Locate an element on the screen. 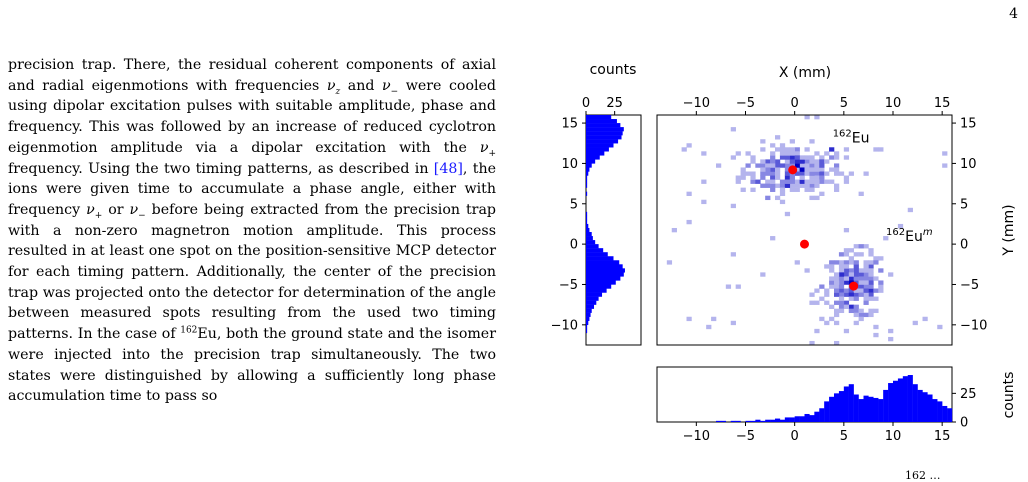 The width and height of the screenshot is (1028, 482). y-hist-count-tick-label: 0 is located at coordinates (586, 103).